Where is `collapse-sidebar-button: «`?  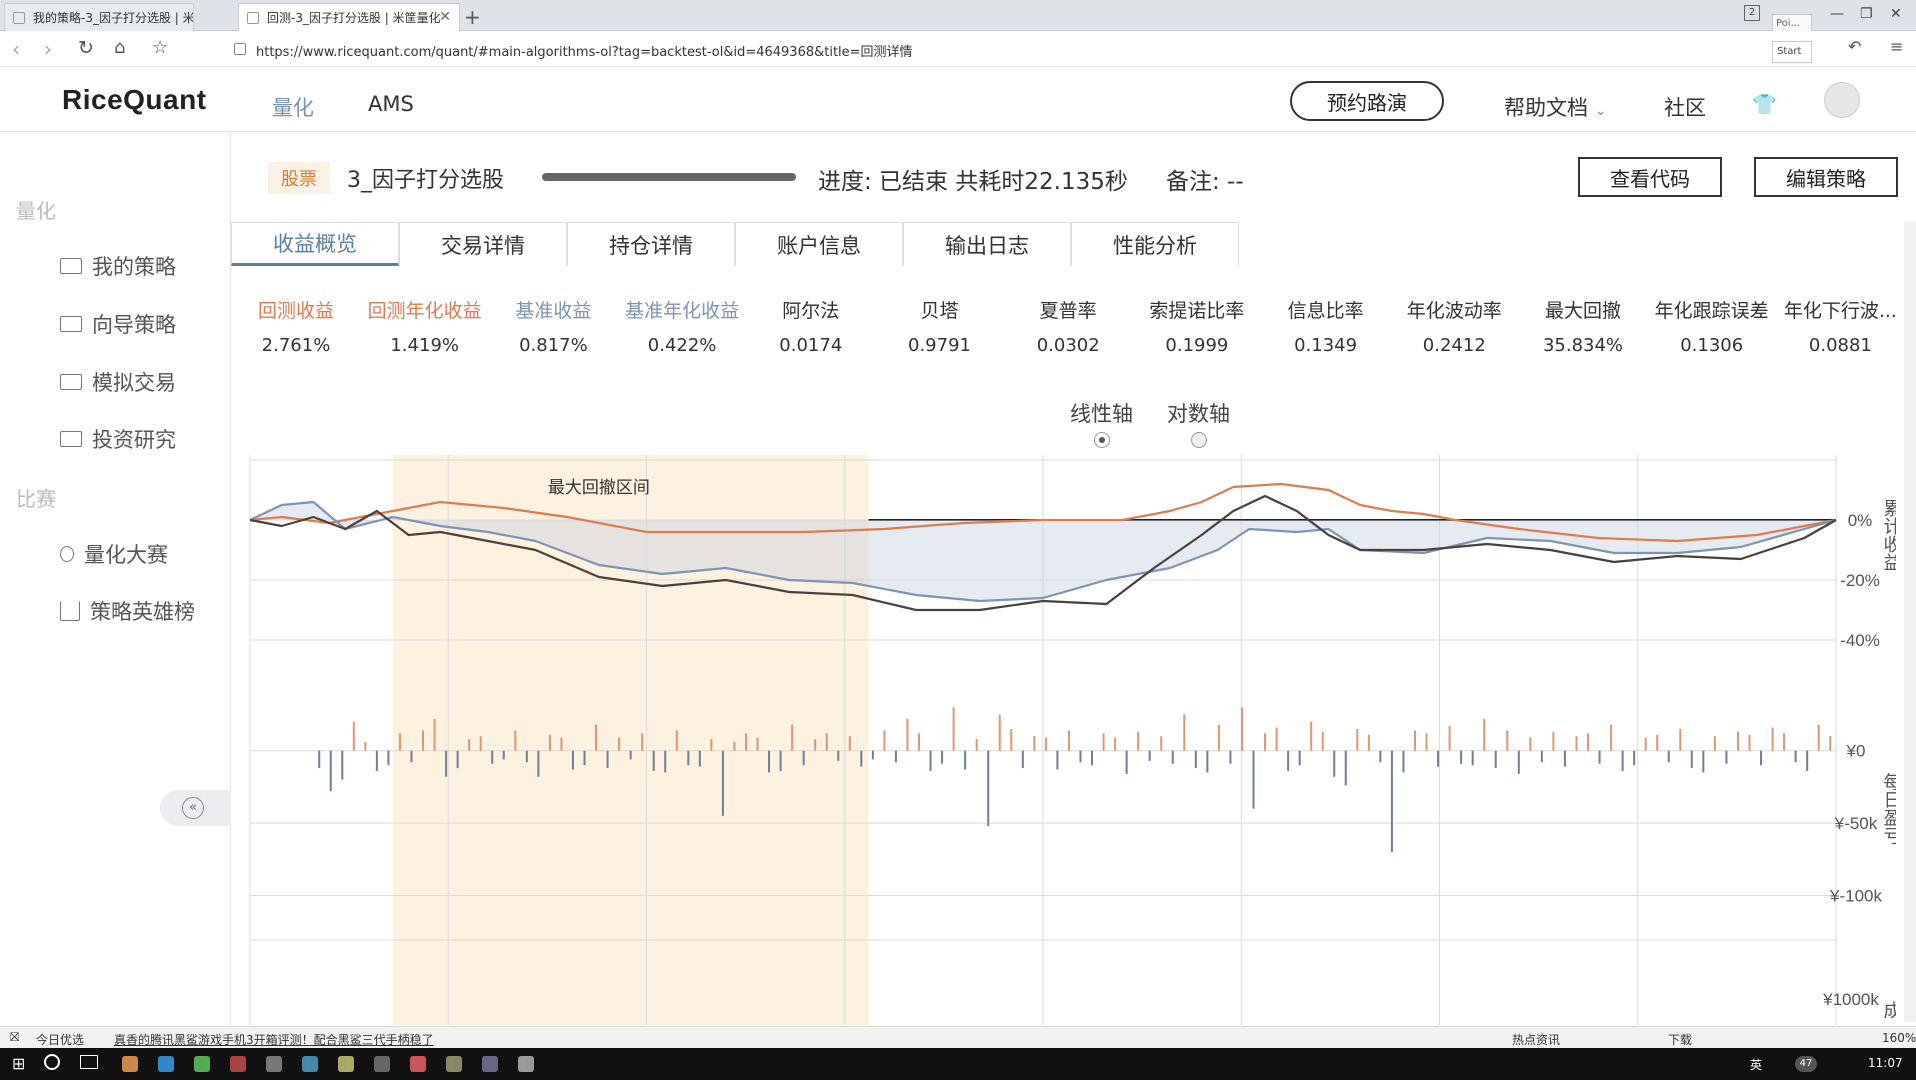 collapse-sidebar-button: « is located at coordinates (195, 808).